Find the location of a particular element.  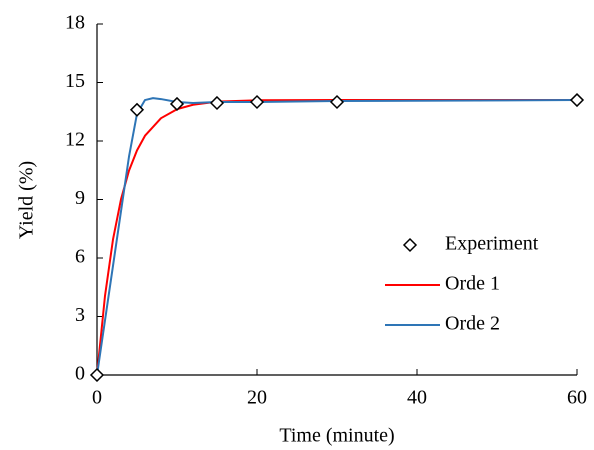

x-tick-label: 60 is located at coordinates (577, 398).